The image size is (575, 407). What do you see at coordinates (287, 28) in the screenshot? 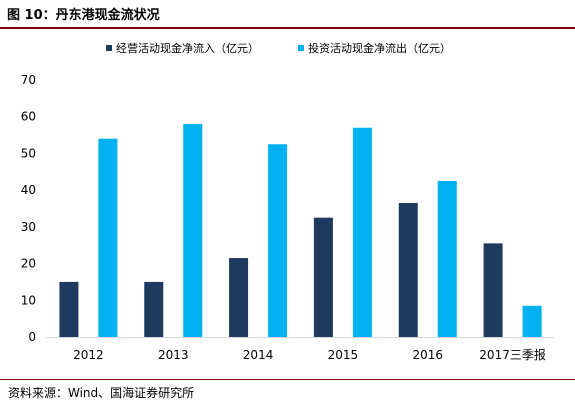
I see `top-rule` at bounding box center [287, 28].